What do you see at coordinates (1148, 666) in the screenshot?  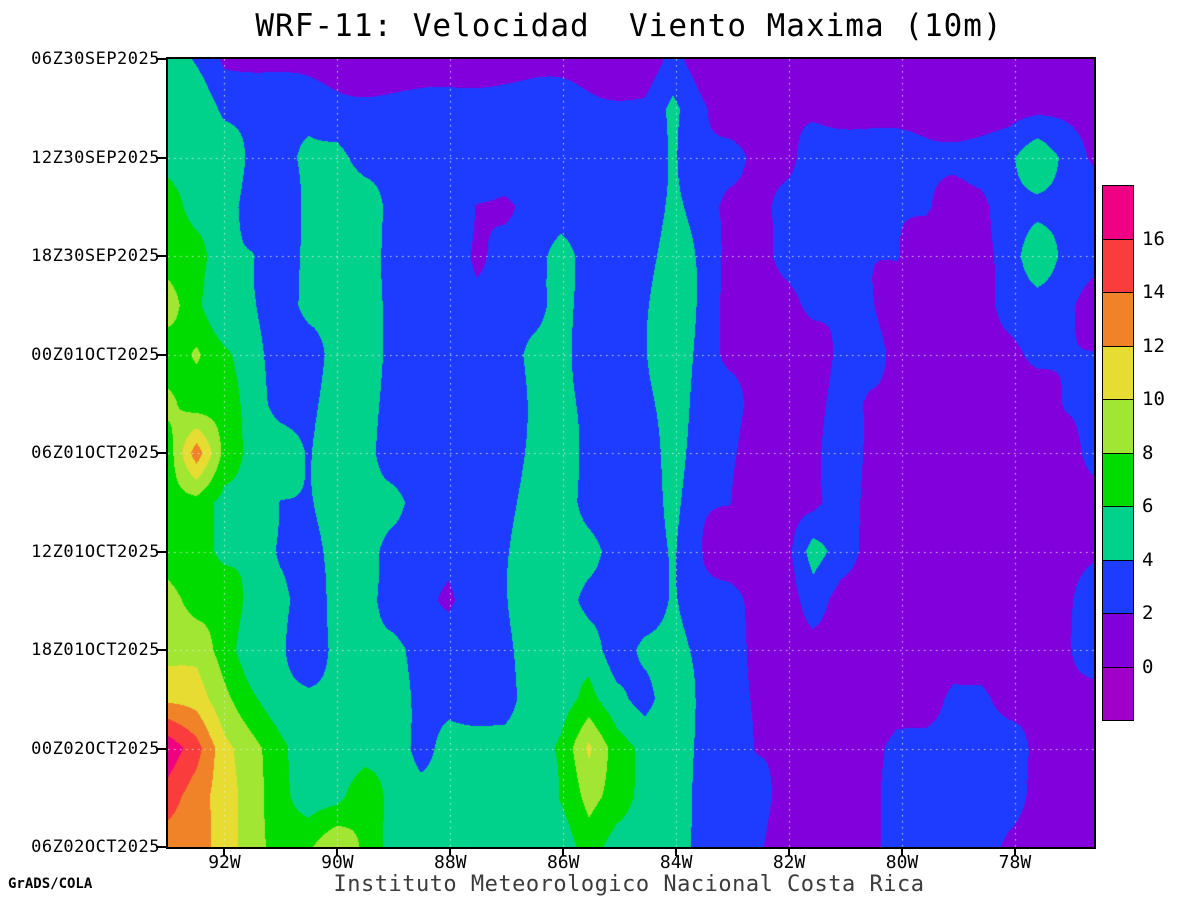 I see `colorbar-label: 0` at bounding box center [1148, 666].